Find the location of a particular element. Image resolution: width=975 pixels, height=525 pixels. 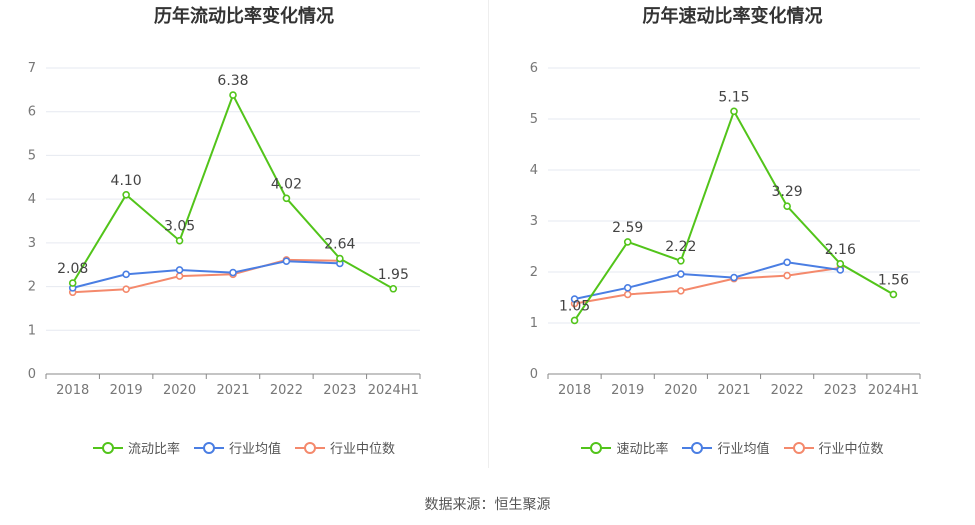

data-label: 1.95 is located at coordinates (393, 275).